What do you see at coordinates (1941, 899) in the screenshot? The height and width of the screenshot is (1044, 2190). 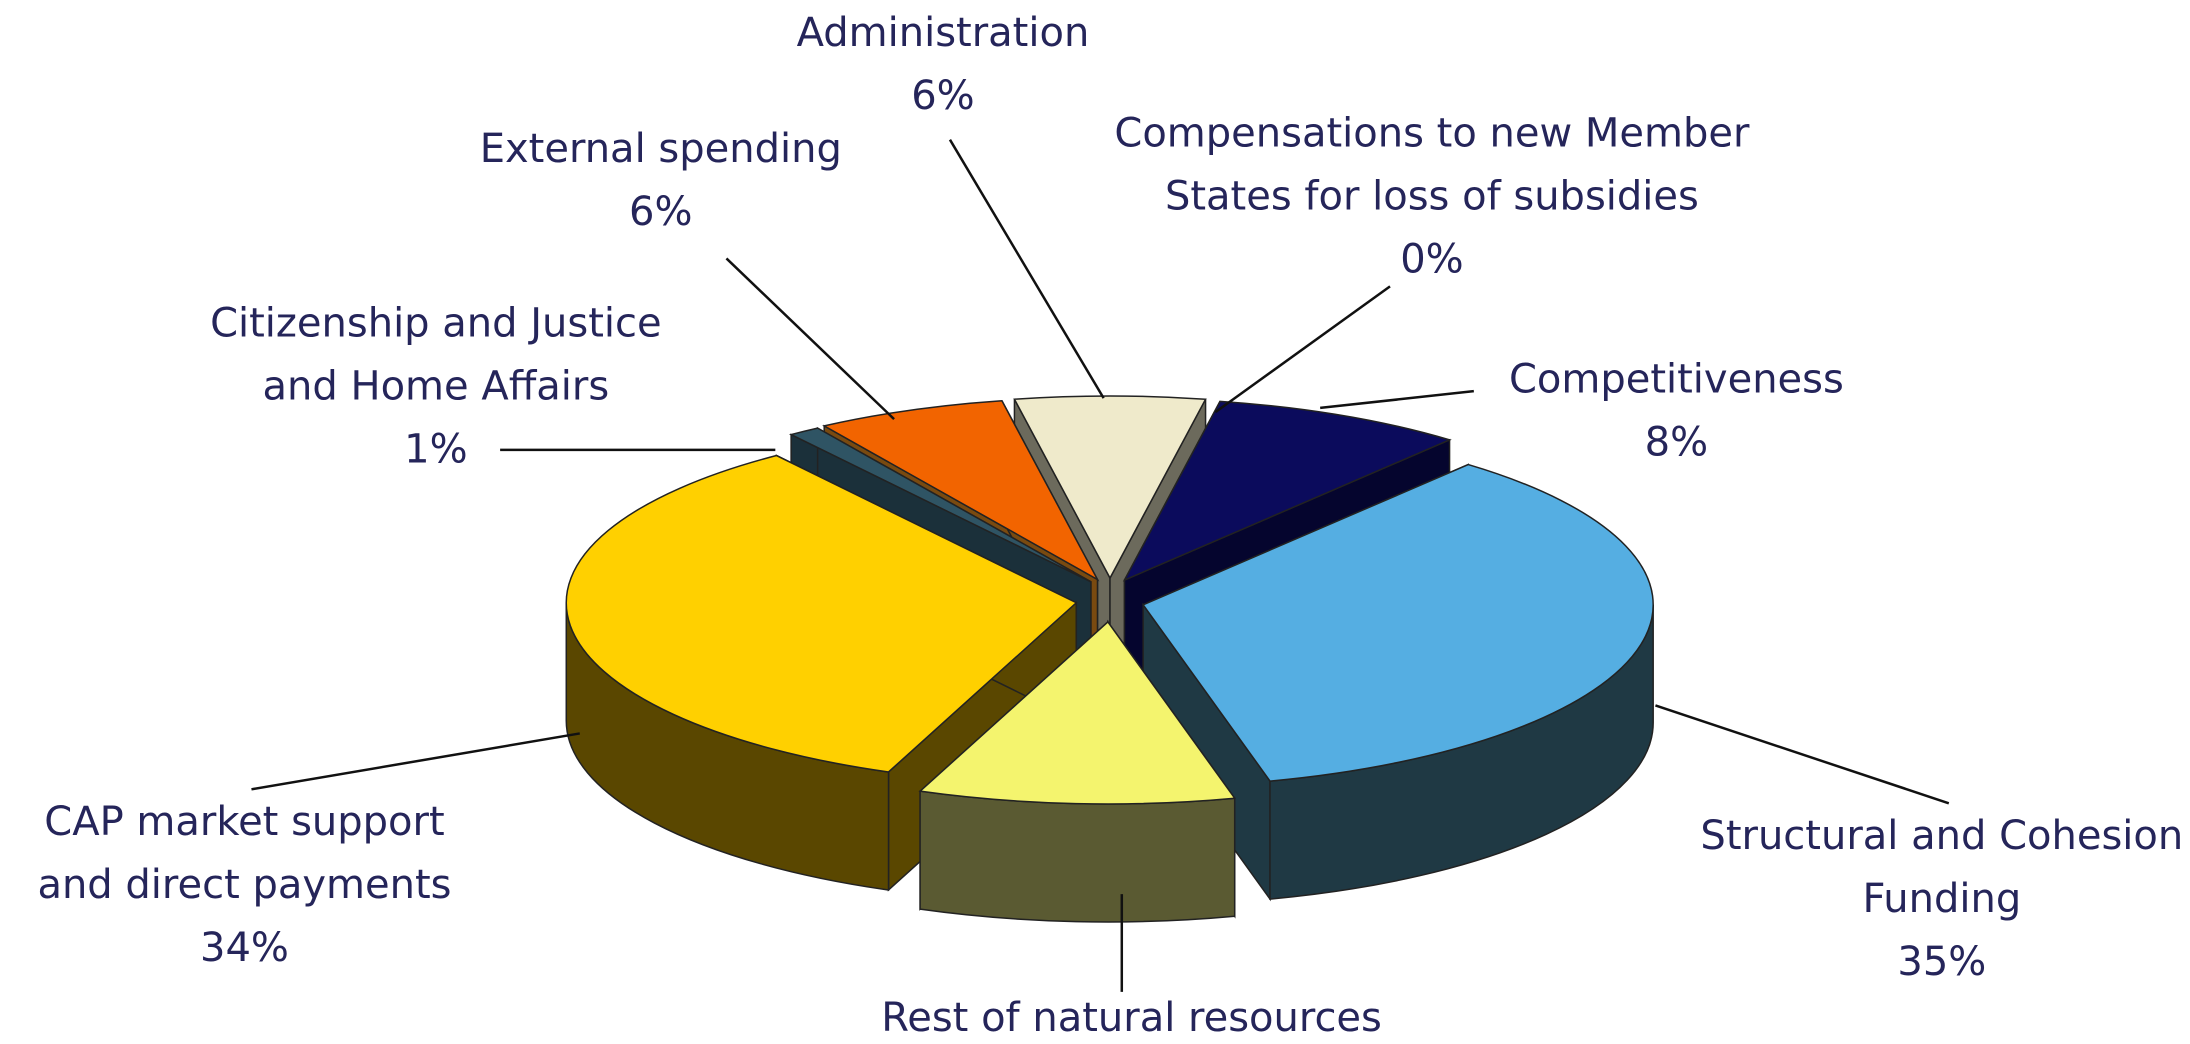 I see `slice-label: Funding` at bounding box center [1941, 899].